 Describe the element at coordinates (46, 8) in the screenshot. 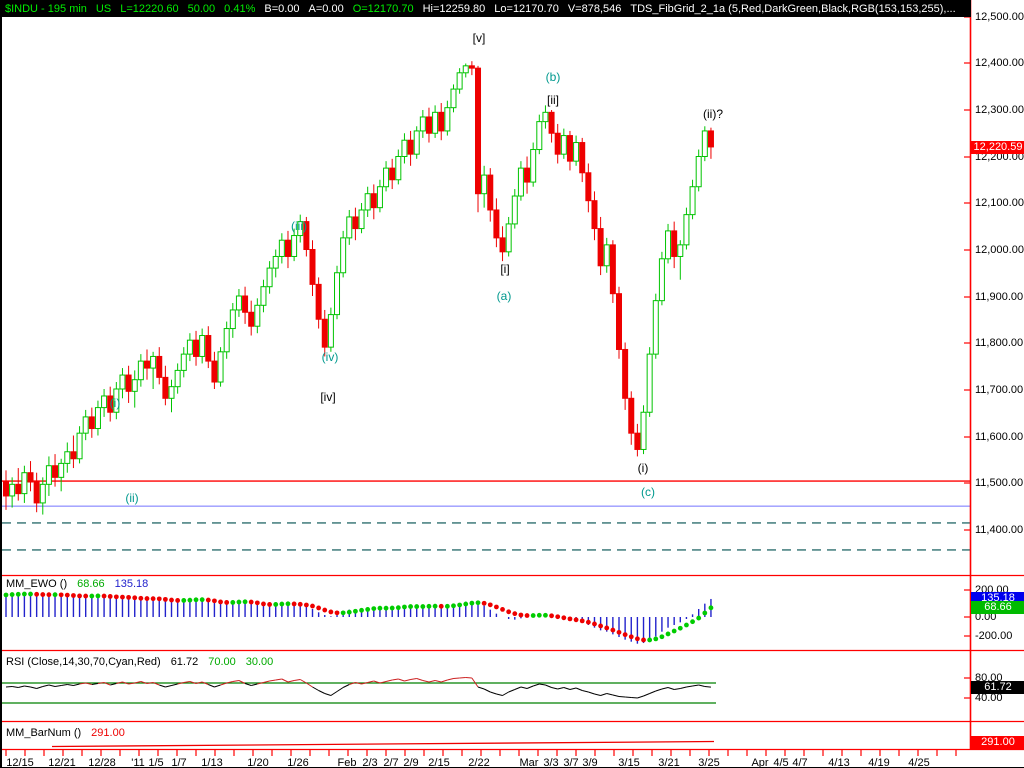

I see `quote-field: $INDU - 195 min` at that location.